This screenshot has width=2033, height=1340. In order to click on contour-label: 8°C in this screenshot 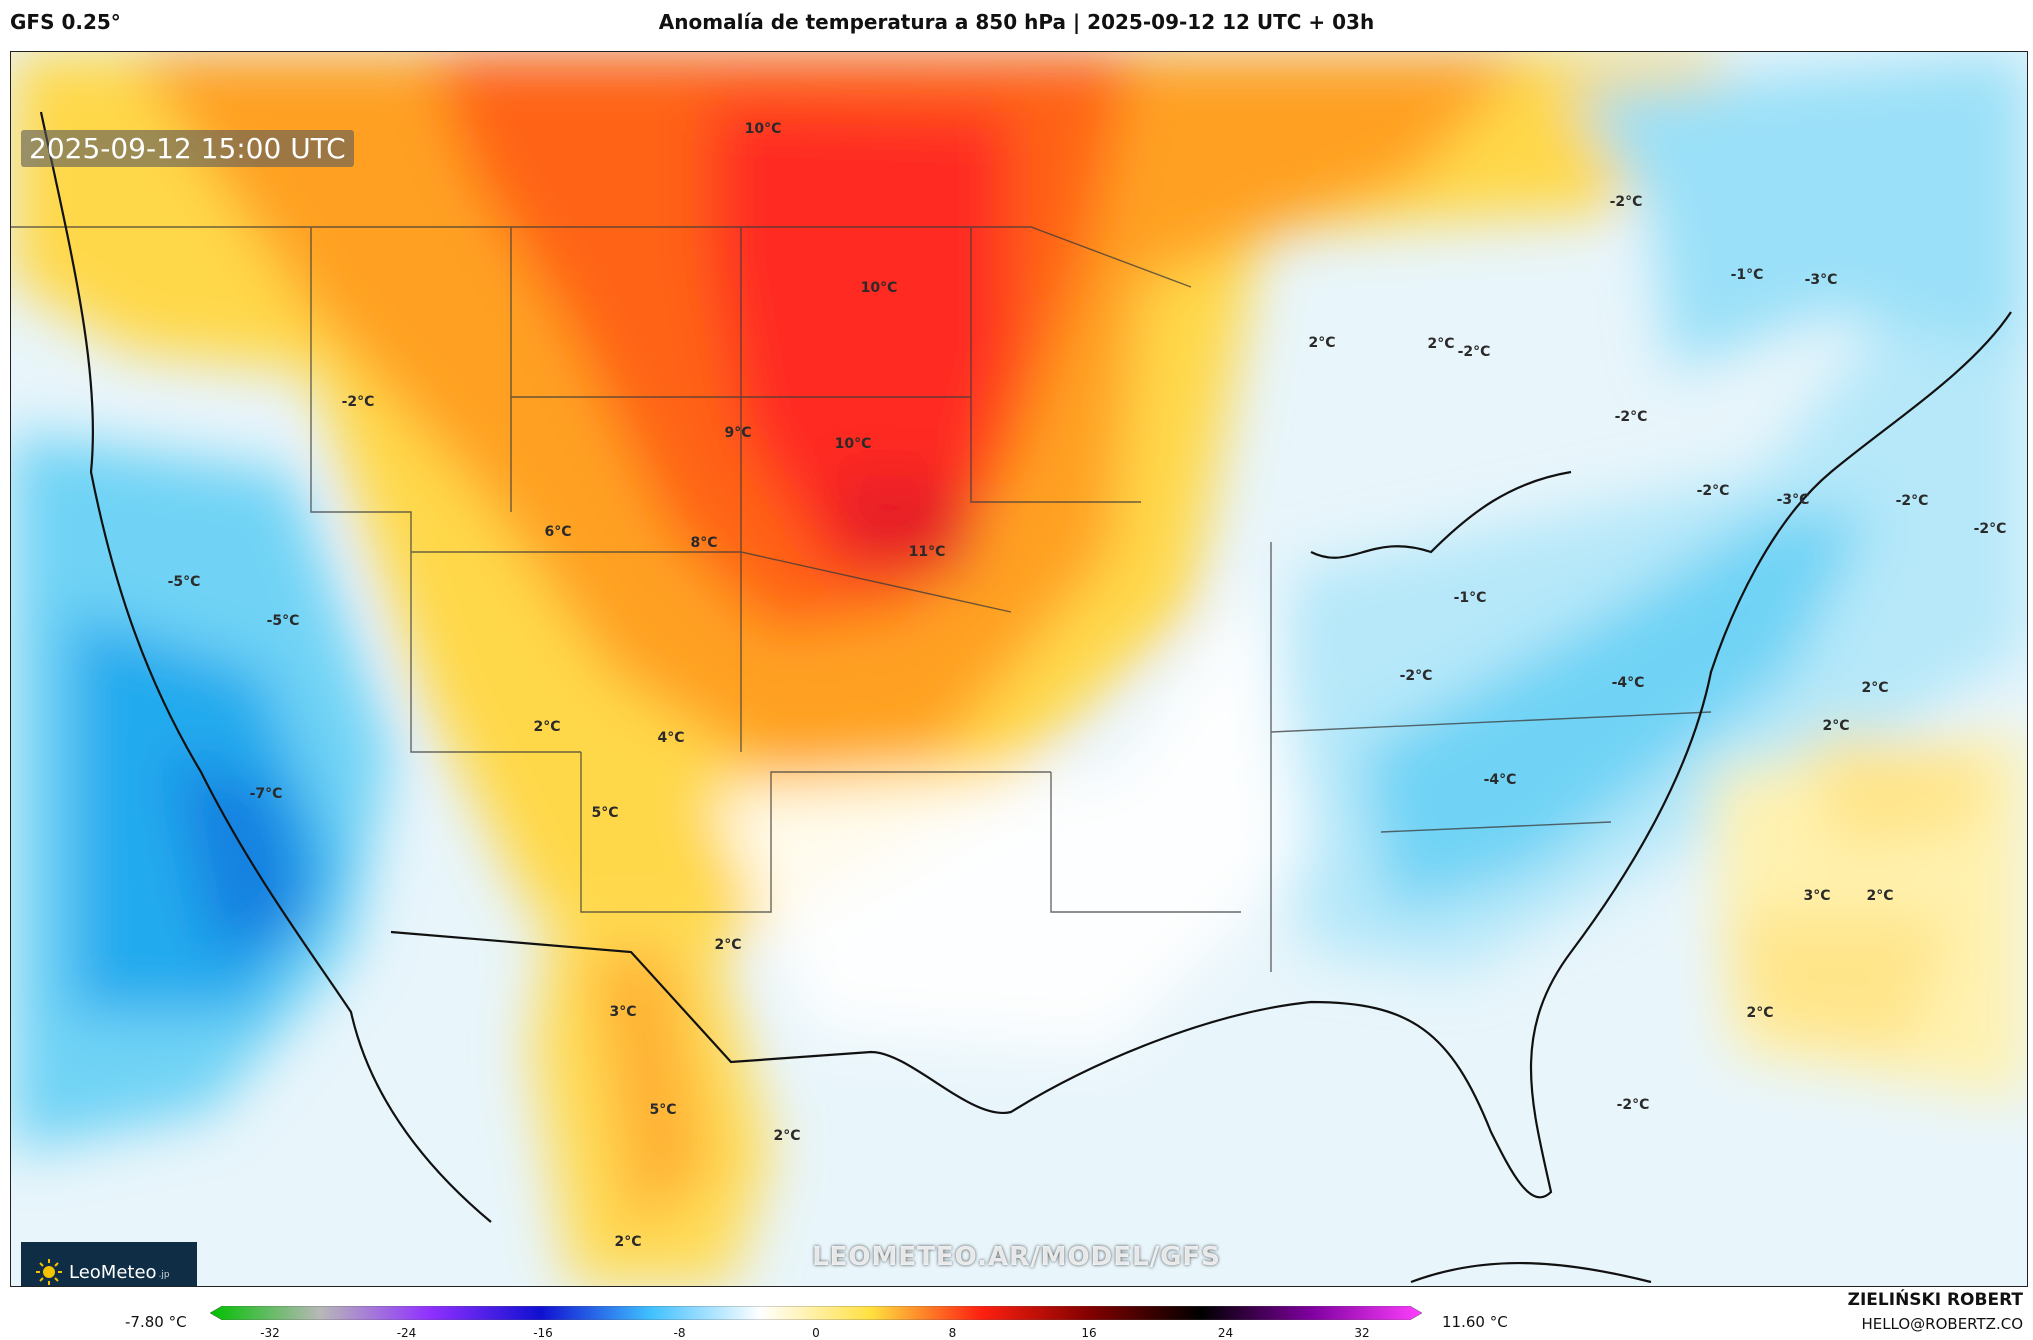, I will do `click(704, 543)`.